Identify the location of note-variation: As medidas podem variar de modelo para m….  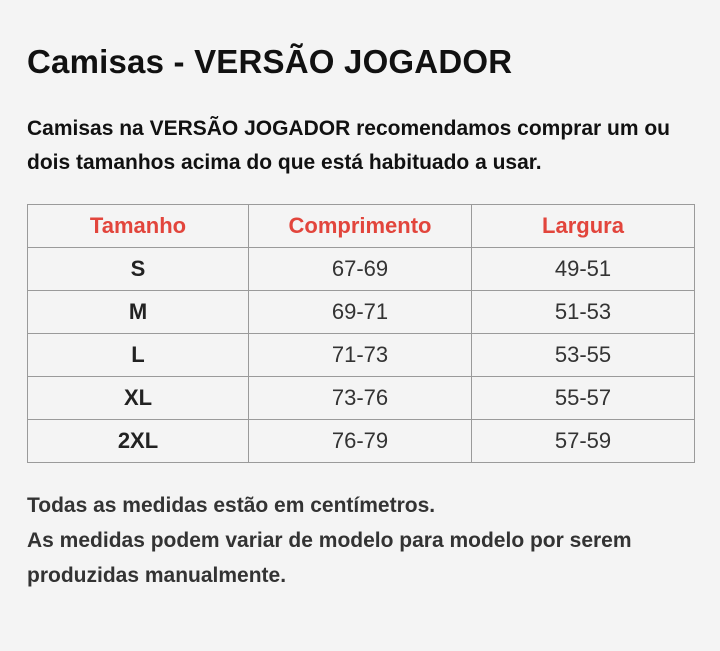
(329, 558).